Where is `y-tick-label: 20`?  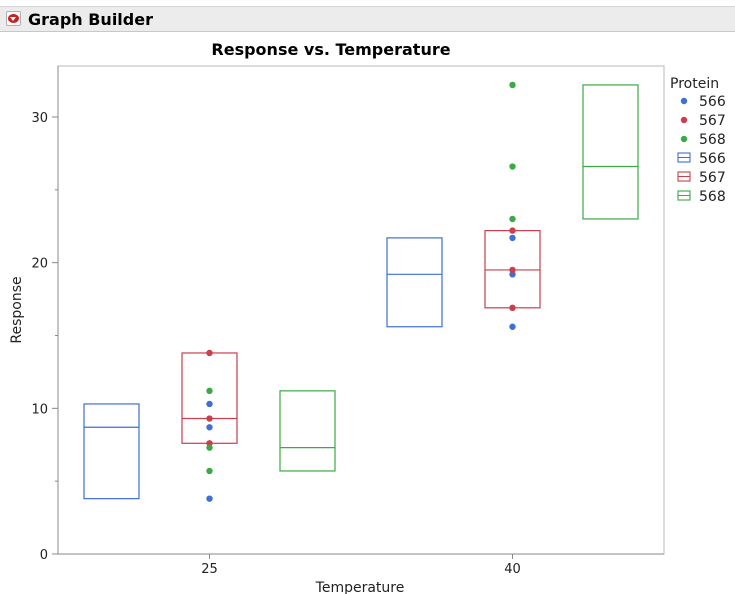 y-tick-label: 20 is located at coordinates (39, 264).